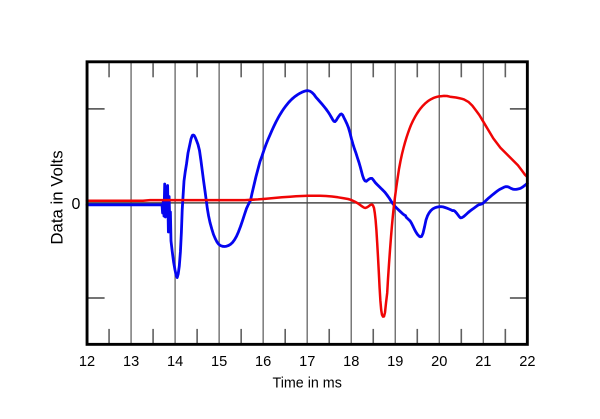  What do you see at coordinates (87, 362) in the screenshot?
I see `svg-text: 12` at bounding box center [87, 362].